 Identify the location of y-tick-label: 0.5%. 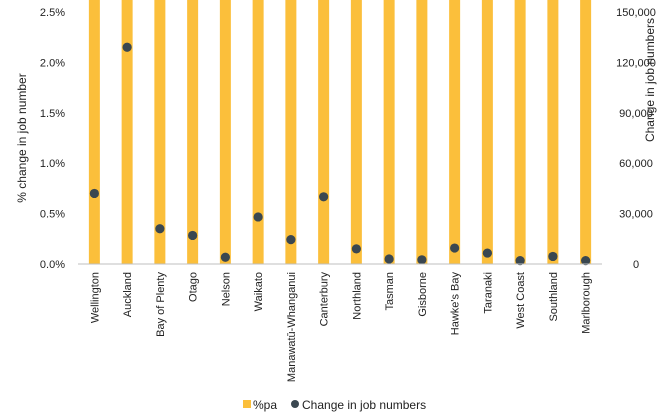
(52, 215).